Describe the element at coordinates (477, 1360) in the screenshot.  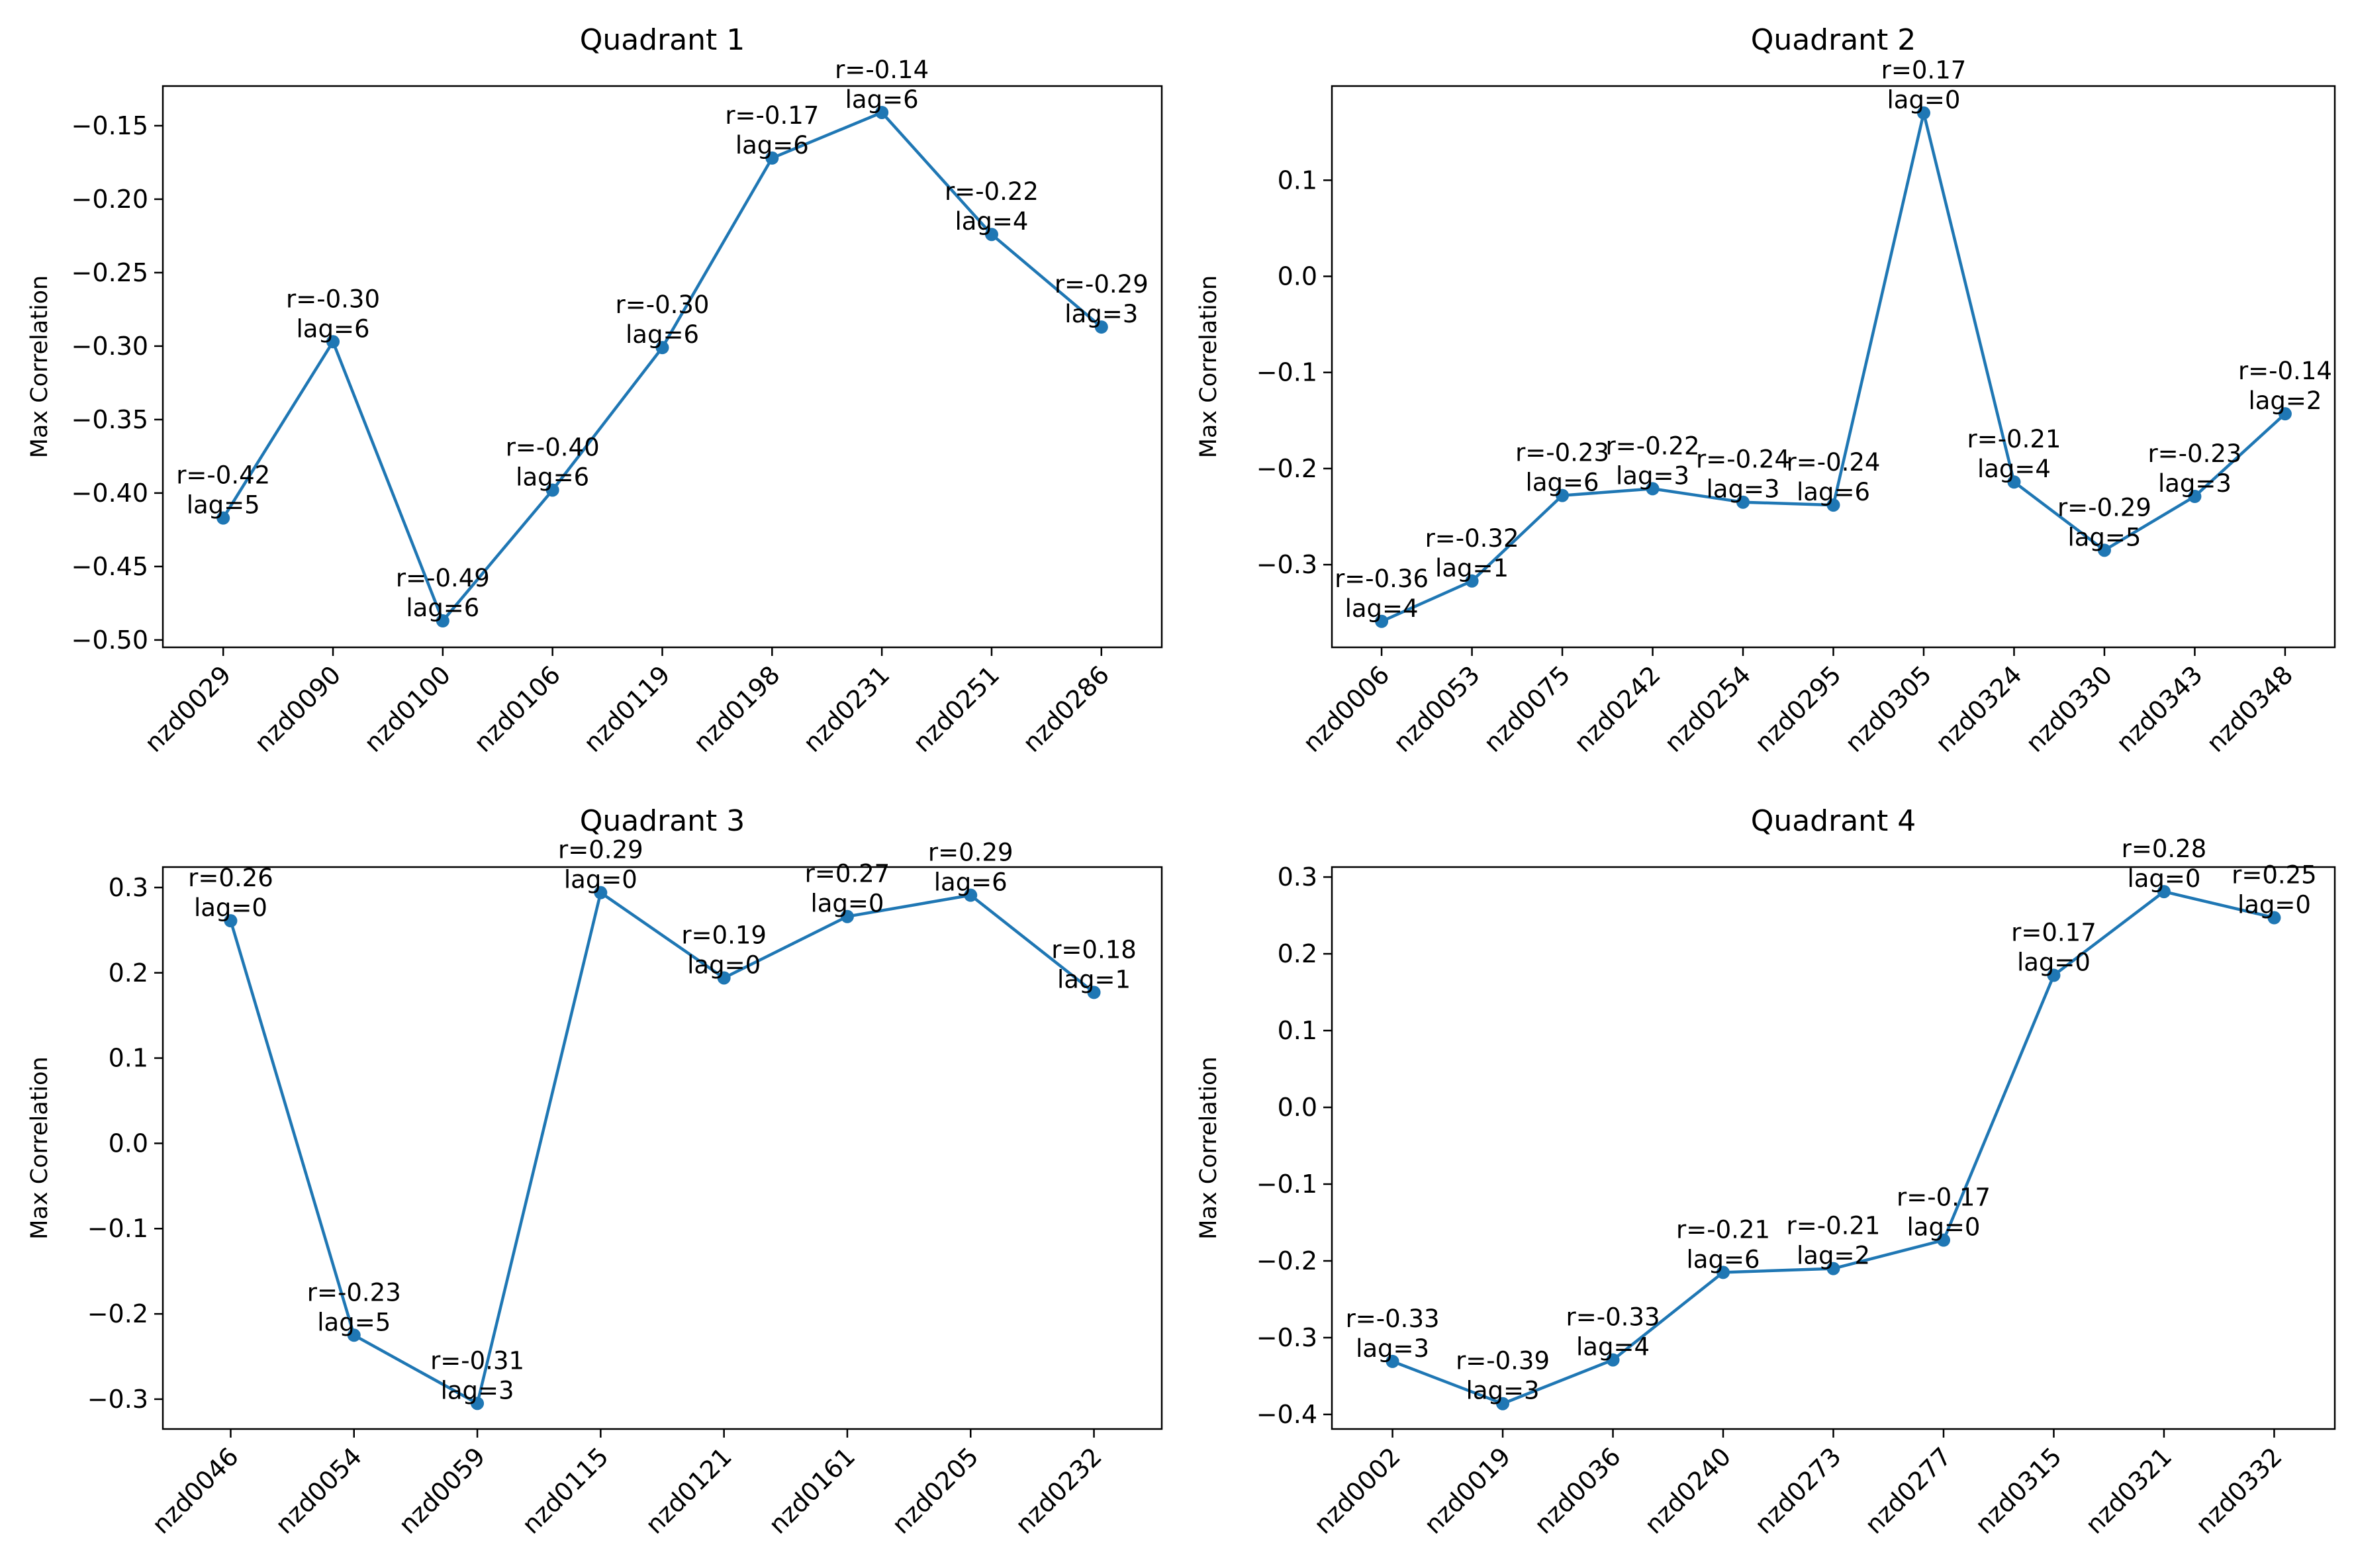
I see `data-label-r: r=-0.31` at that location.